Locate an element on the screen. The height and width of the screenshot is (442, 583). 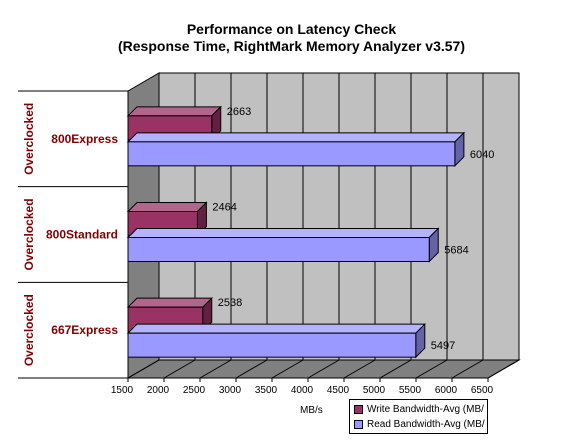
x-tick-label: 4000 is located at coordinates (302, 390).